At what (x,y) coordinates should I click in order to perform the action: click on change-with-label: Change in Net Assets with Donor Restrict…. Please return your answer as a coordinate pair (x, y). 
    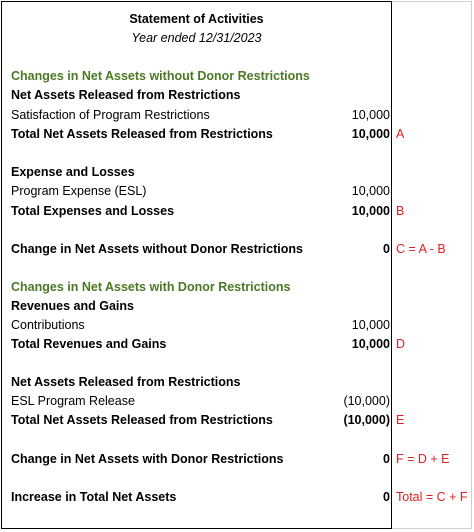
    Looking at the image, I should click on (147, 459).